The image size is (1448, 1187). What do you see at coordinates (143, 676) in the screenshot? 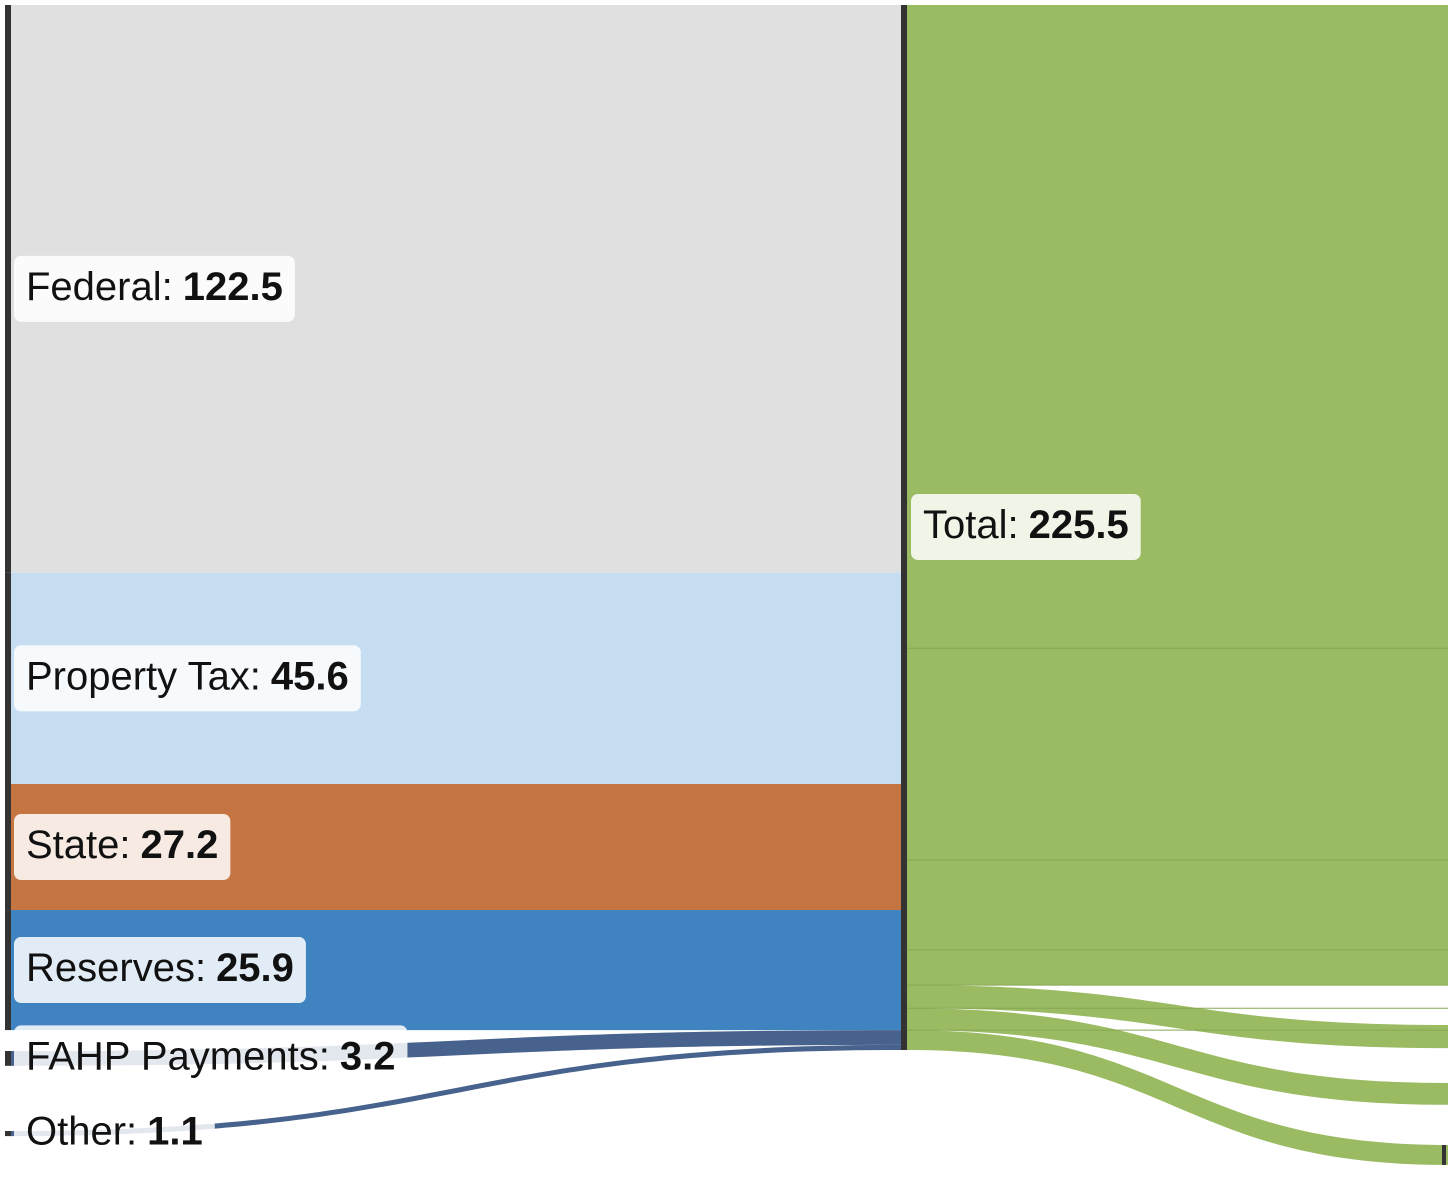
I see `label-name: Property Tax:` at bounding box center [143, 676].